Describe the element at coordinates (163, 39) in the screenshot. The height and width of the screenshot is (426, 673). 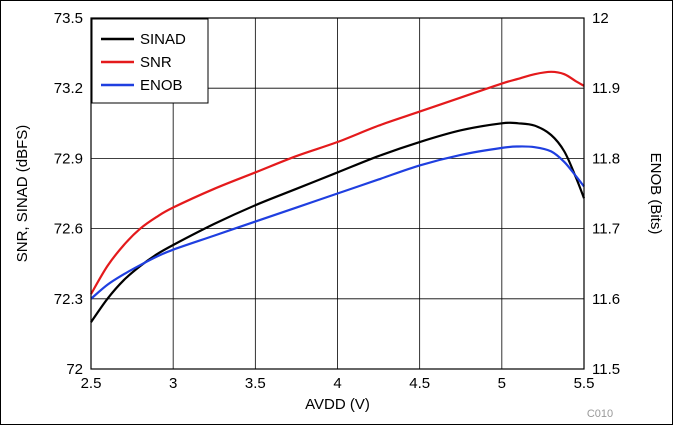
I see `legend-label-sinad: SINAD` at that location.